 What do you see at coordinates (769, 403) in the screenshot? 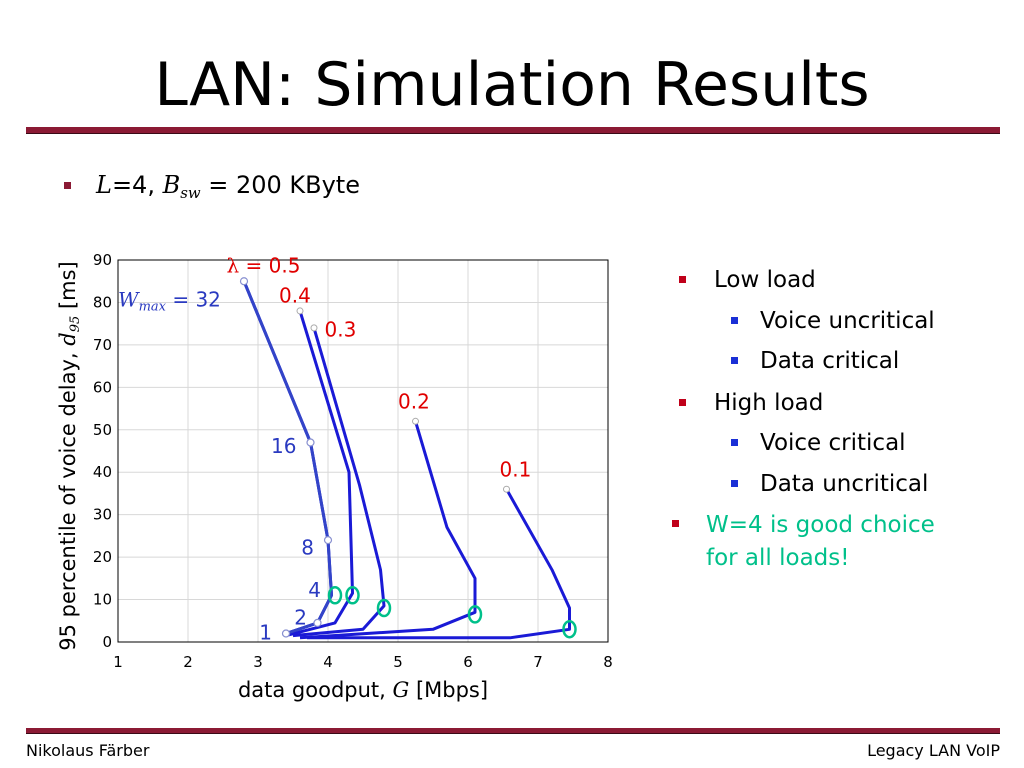
I see `bullet-high-load: High load` at bounding box center [769, 403].